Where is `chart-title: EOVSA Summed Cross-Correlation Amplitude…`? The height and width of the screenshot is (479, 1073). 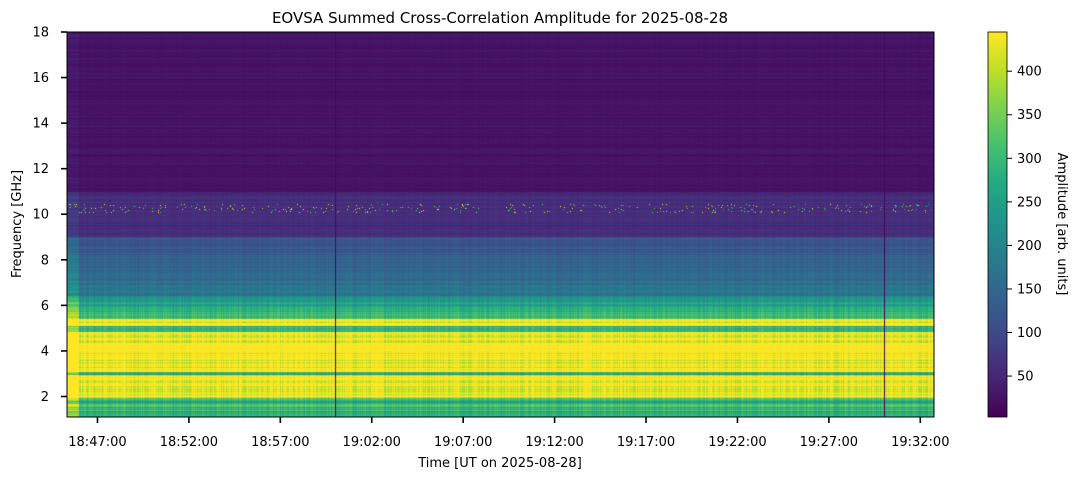
chart-title: EOVSA Summed Cross-Correlation Amplitude… is located at coordinates (500, 18).